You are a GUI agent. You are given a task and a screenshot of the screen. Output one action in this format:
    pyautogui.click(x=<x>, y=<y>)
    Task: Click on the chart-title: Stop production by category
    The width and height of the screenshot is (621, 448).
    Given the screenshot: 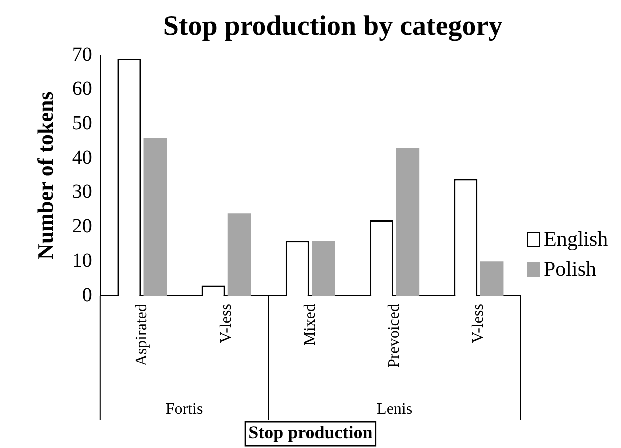 What is the action you would take?
    pyautogui.click(x=333, y=26)
    